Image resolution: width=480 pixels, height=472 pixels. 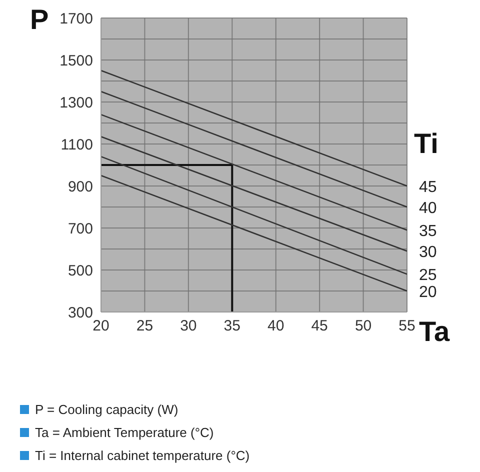 I want to click on series-label: 25, so click(x=428, y=275).